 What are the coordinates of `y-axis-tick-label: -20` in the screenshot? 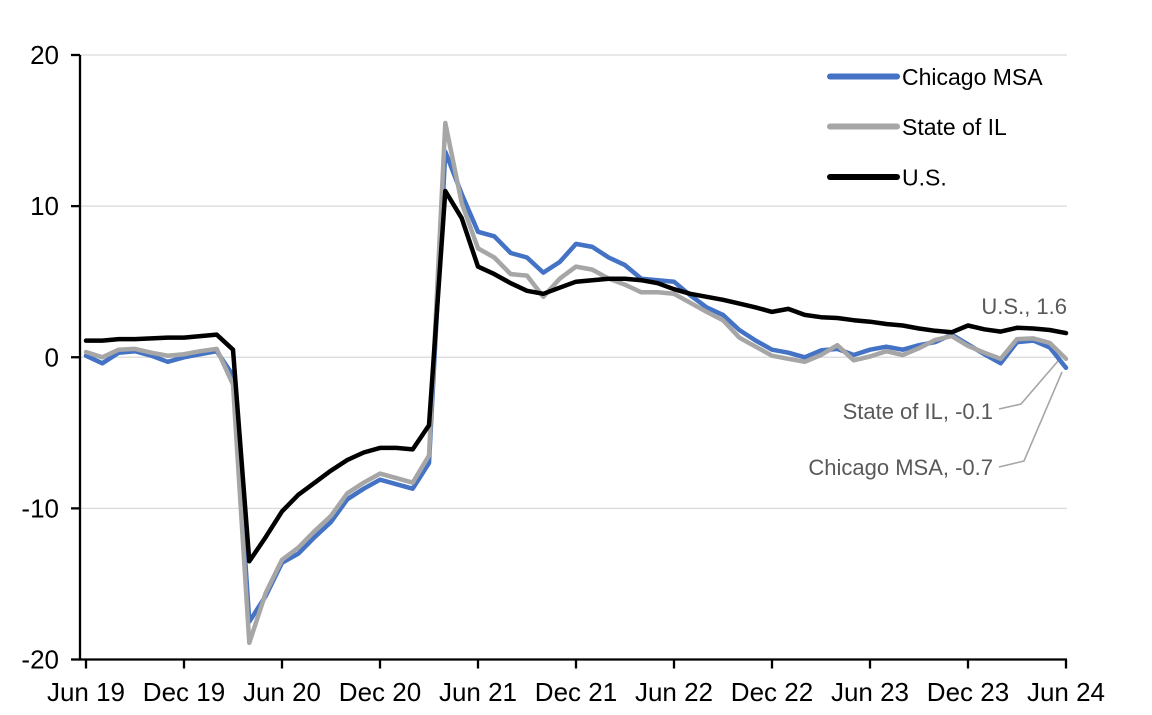 It's located at (40, 660).